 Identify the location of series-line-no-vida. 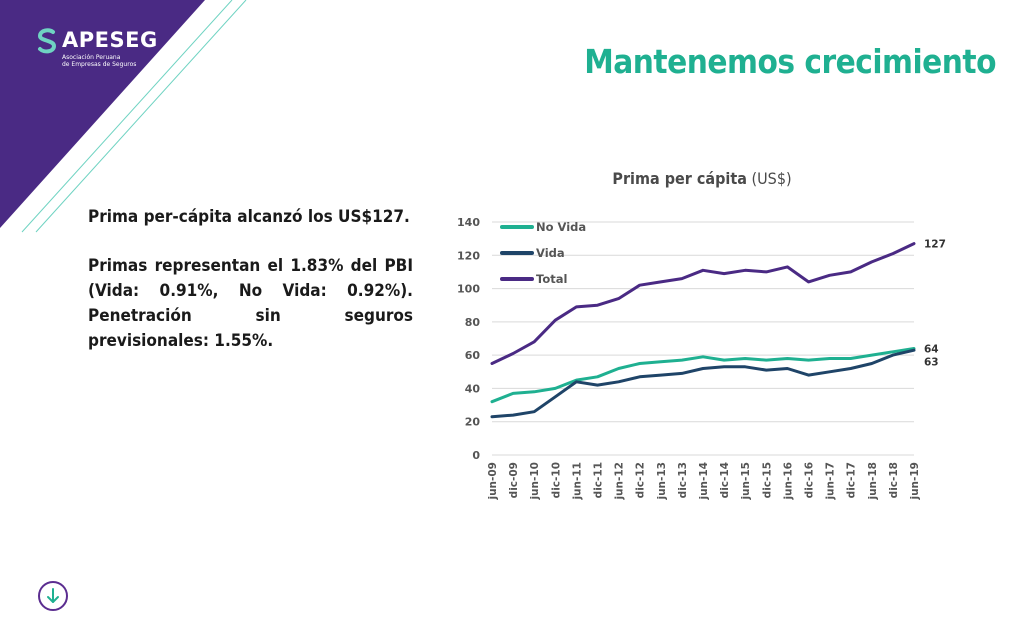
(703, 375).